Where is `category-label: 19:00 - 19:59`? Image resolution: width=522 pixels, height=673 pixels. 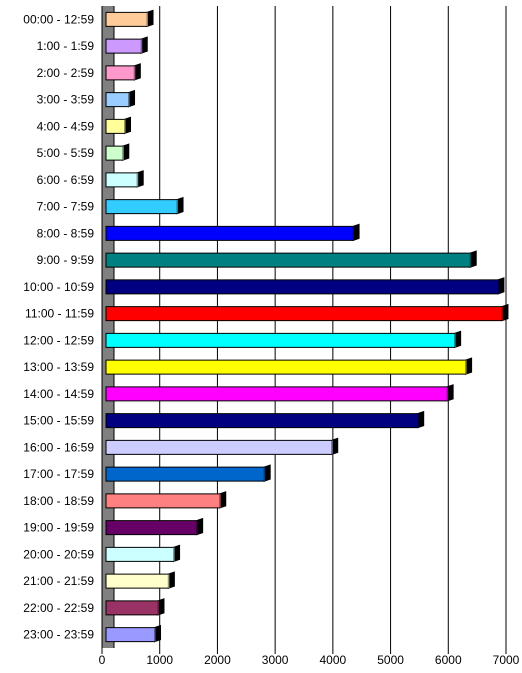
category-label: 19:00 - 19:59 is located at coordinates (58, 528).